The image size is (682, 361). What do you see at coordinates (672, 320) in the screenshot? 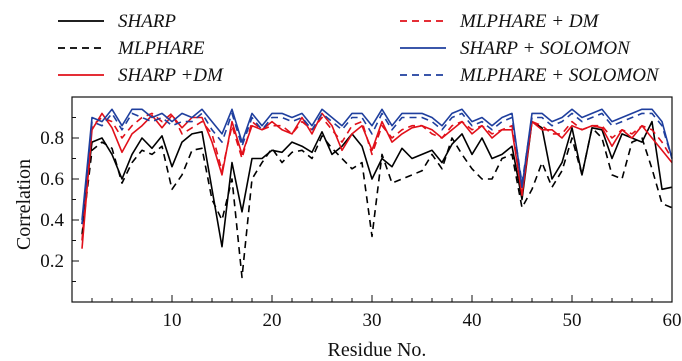
I see `x-tick-label: 60` at bounding box center [672, 320].